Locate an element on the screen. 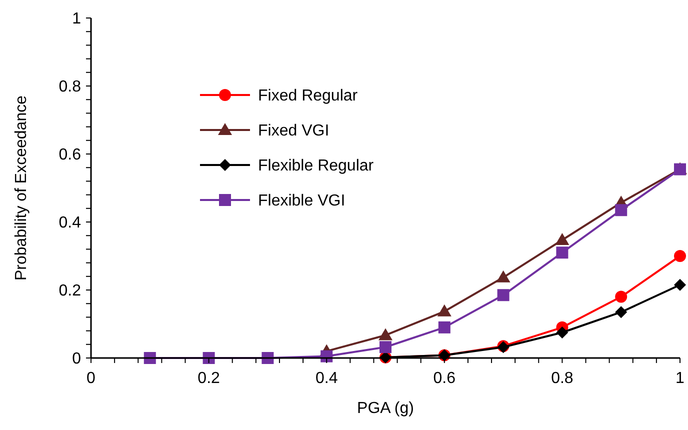  legend-label: Flexible VGI is located at coordinates (302, 201).